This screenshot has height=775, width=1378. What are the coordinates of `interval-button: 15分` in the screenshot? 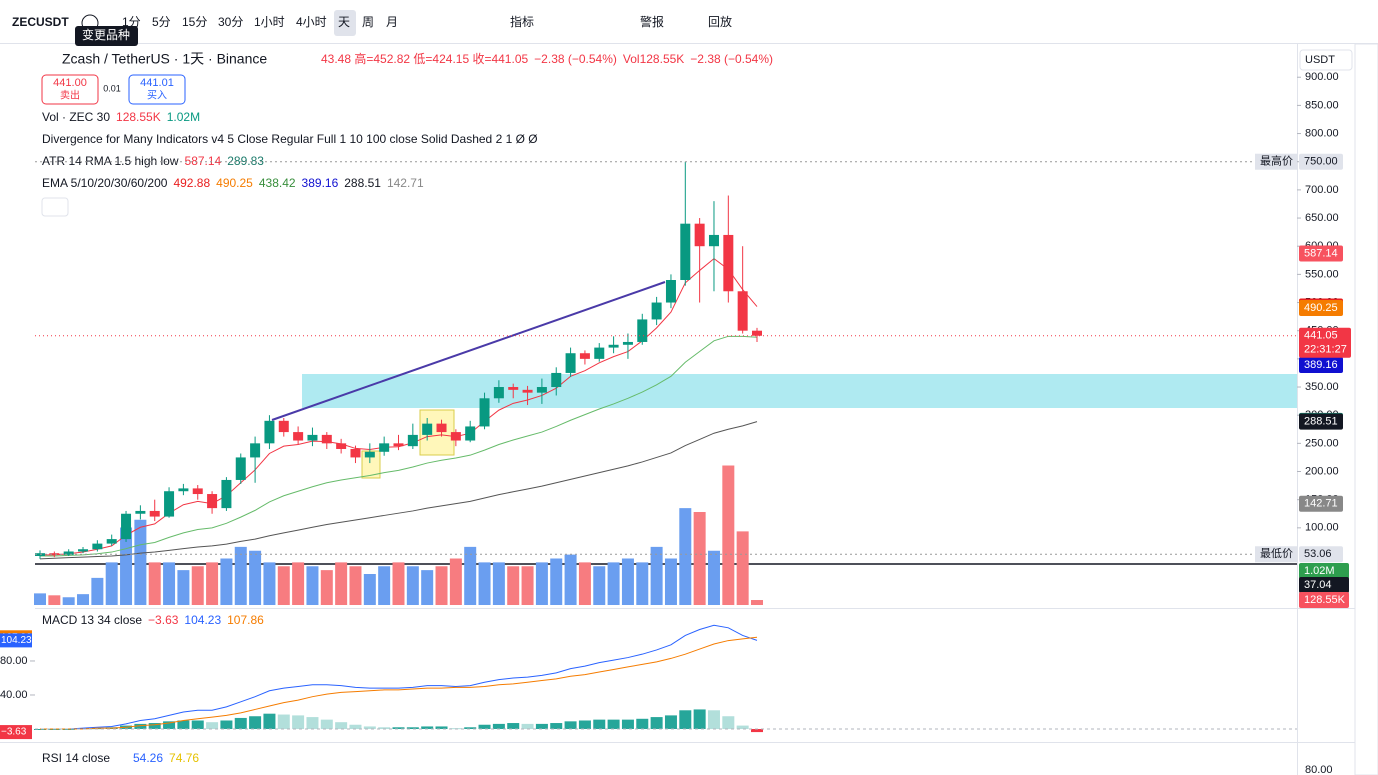 It's located at (194, 22).